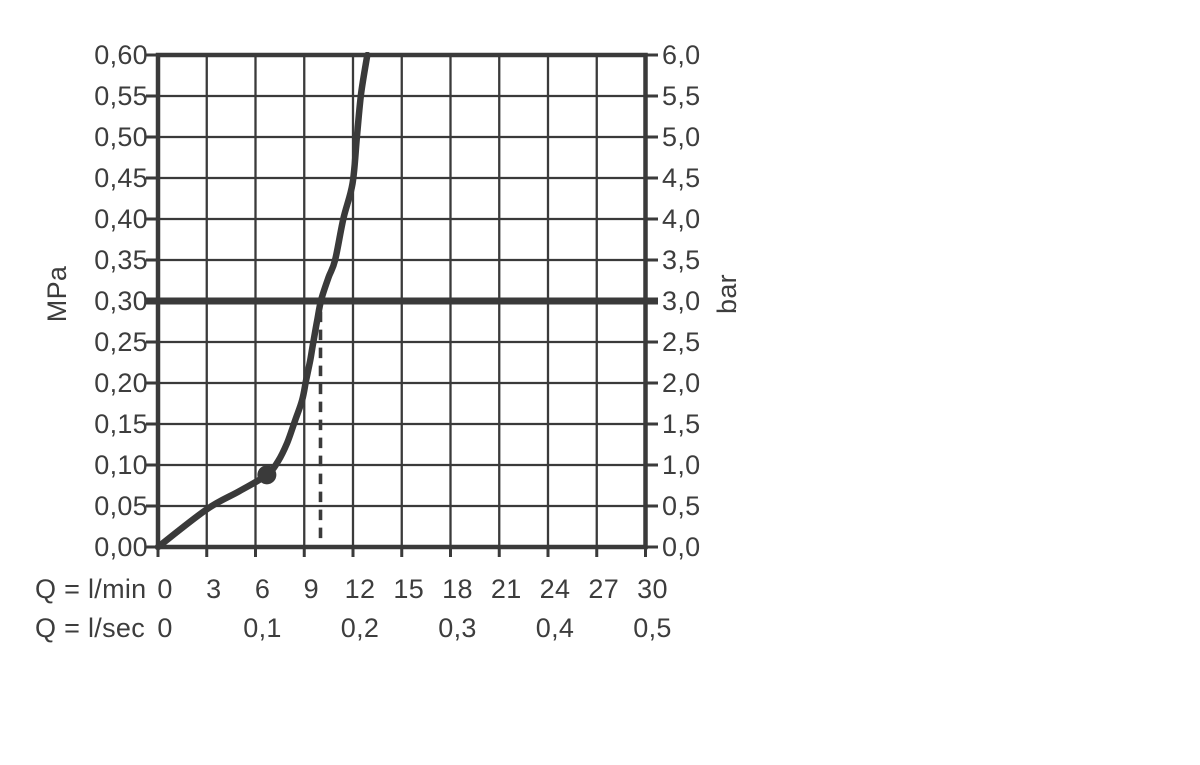 The width and height of the screenshot is (1200, 765). I want to click on x-lmin-tick-label: 21, so click(506, 589).